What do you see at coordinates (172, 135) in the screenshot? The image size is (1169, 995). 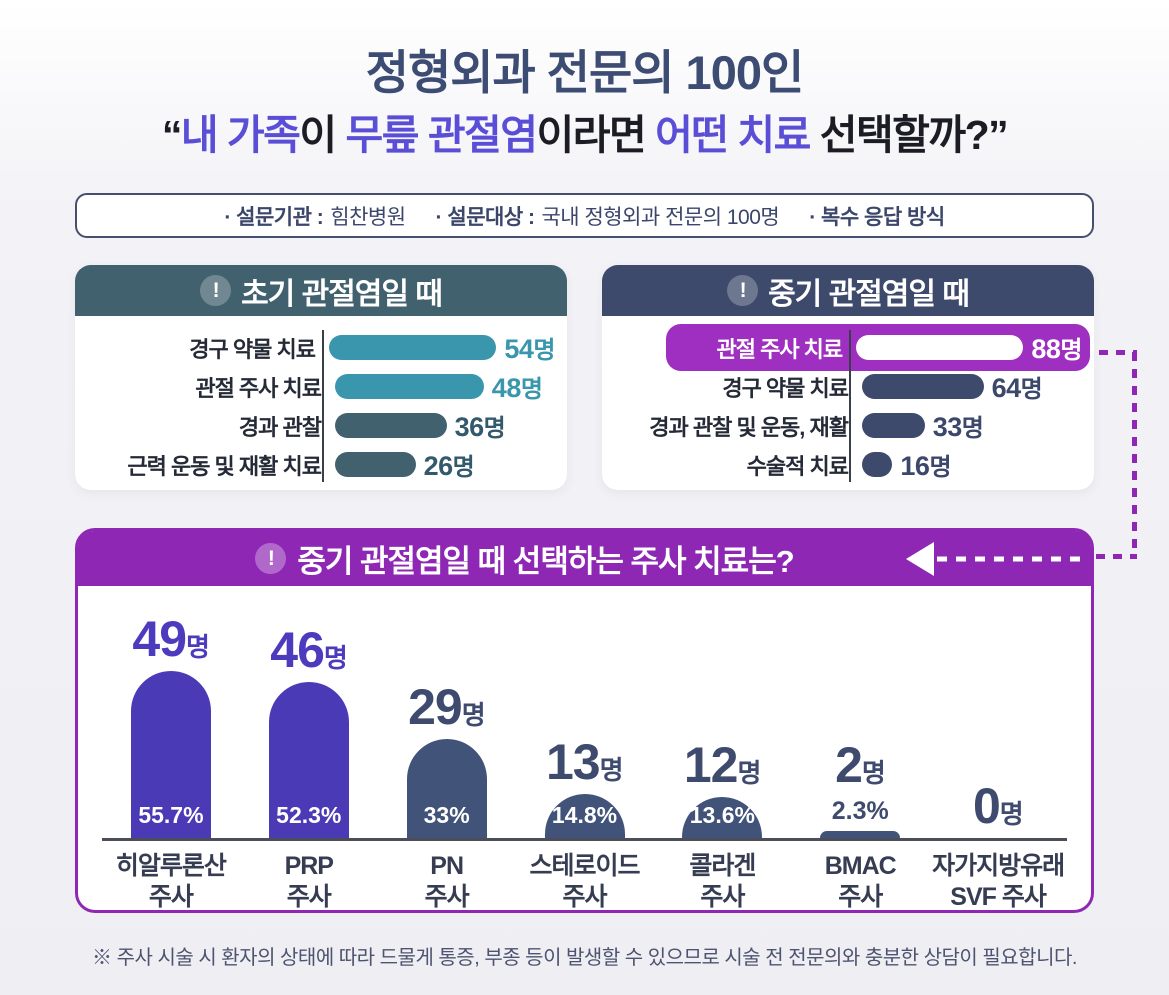 I see `subtitle-part: “` at bounding box center [172, 135].